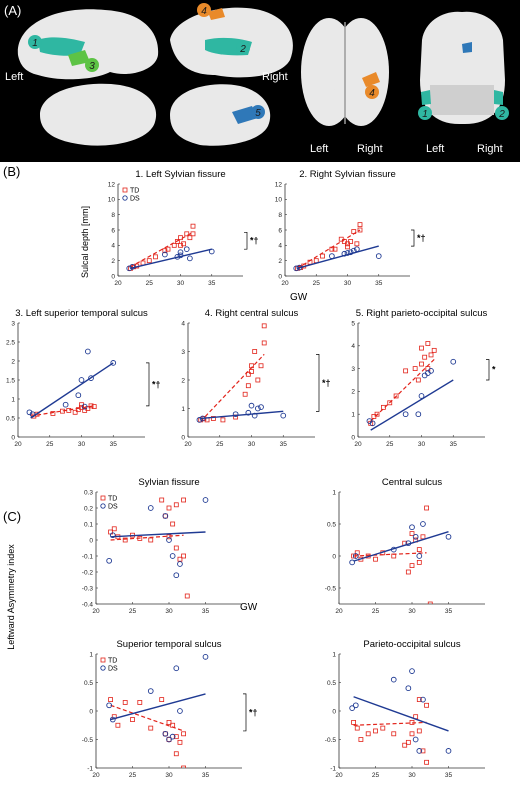  What do you see at coordinates (125, 198) in the screenshot?
I see `legend-ds-marker` at bounding box center [125, 198].